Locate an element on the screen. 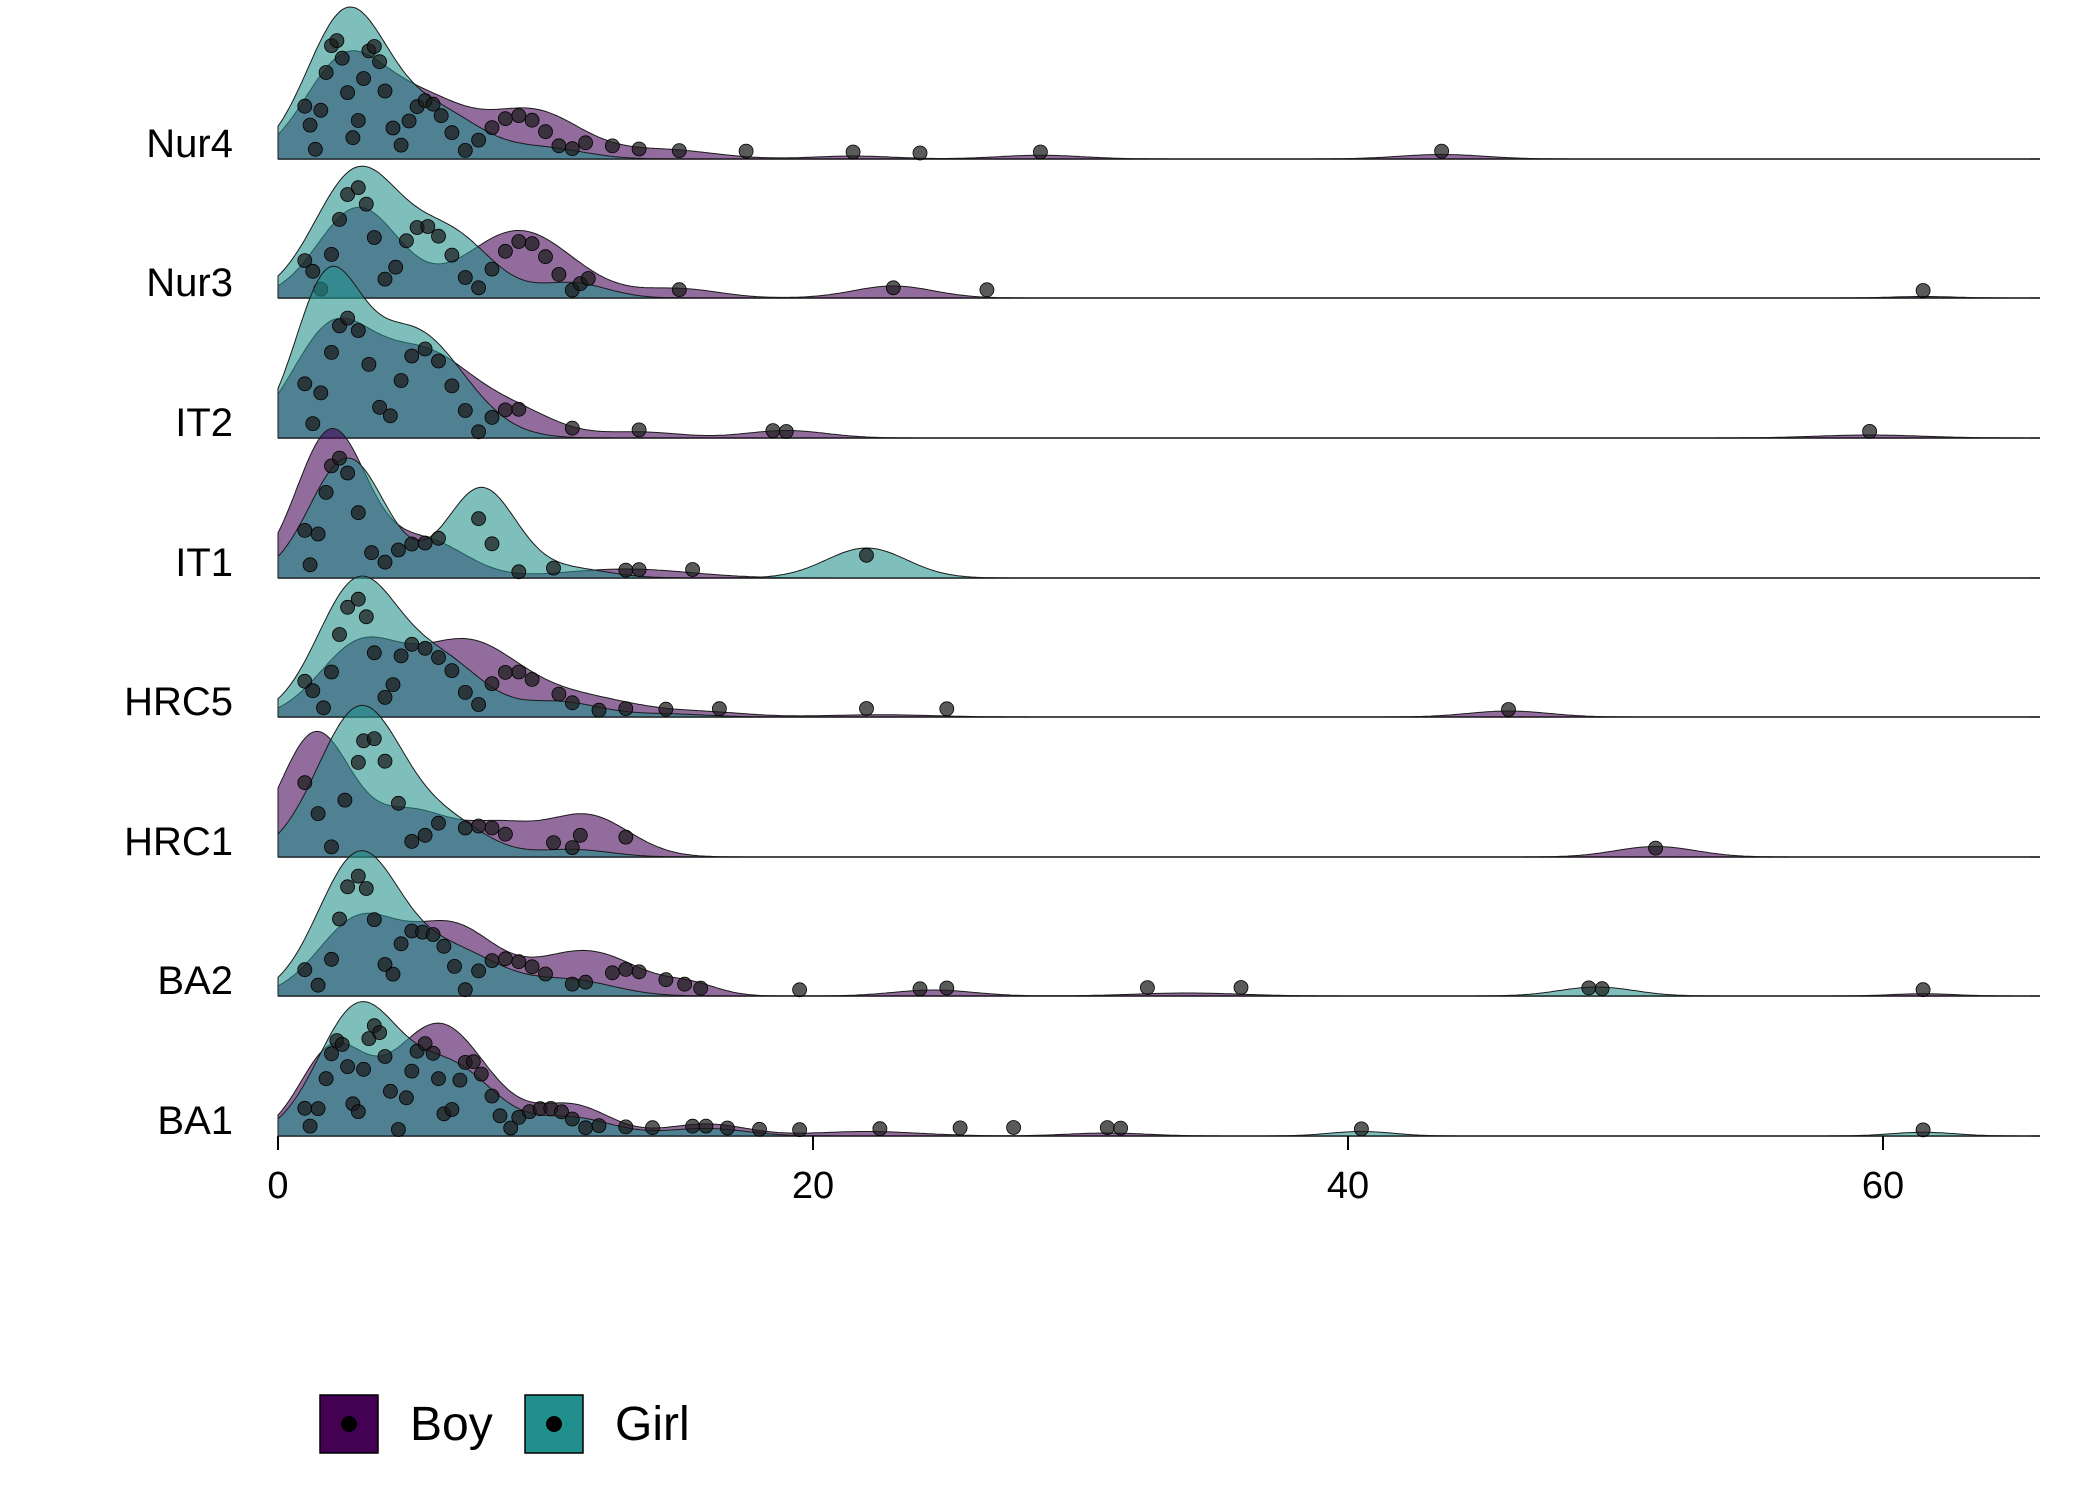  ridge-hrc1 is located at coordinates (1158, 781).